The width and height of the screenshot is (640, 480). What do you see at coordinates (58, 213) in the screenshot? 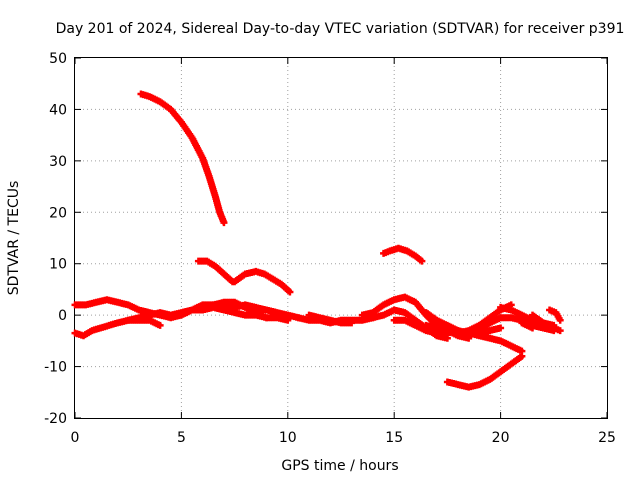
I see `y-tick-label: 20` at bounding box center [58, 213].